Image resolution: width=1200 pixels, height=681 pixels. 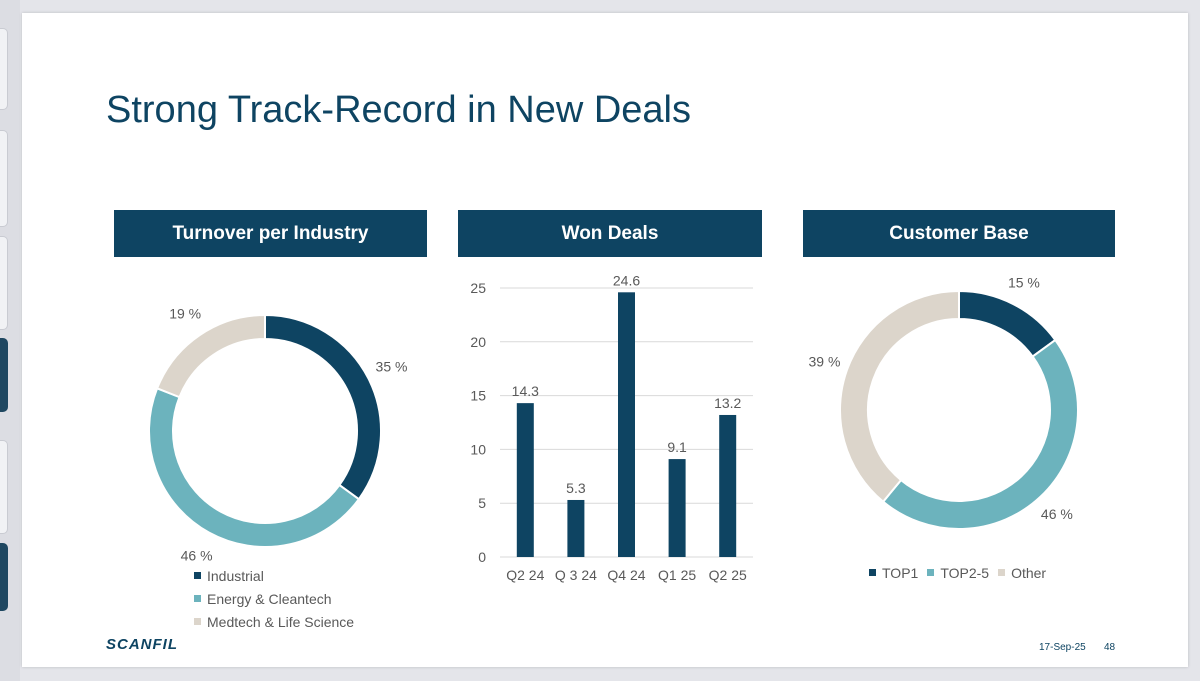 What do you see at coordinates (1062, 647) in the screenshot?
I see `slide-date: 17-Sep-25` at bounding box center [1062, 647].